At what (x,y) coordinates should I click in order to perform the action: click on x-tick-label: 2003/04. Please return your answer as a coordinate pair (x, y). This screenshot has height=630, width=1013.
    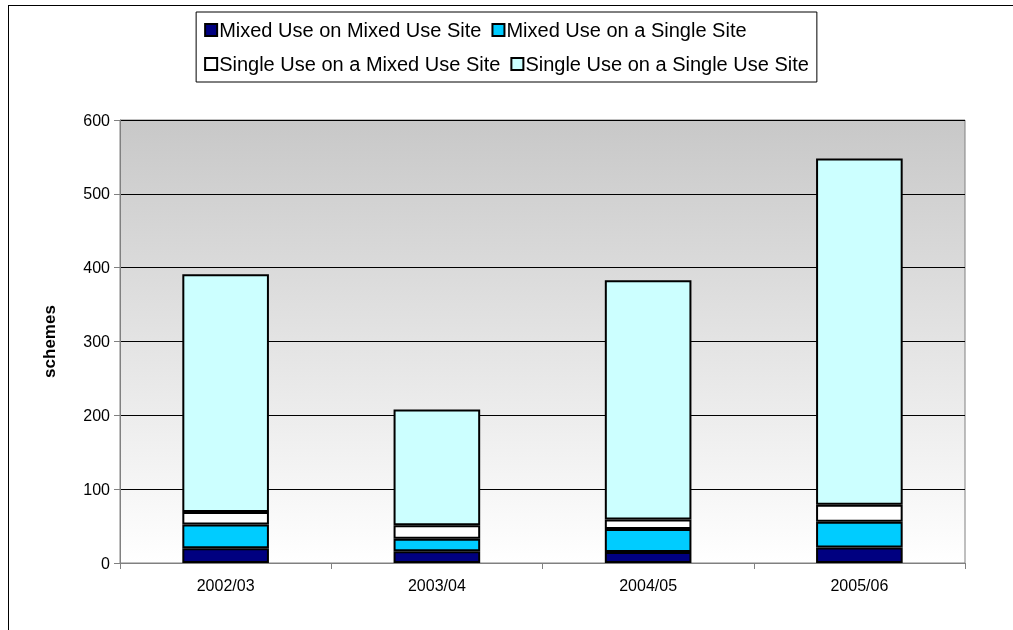
    Looking at the image, I should click on (436, 585).